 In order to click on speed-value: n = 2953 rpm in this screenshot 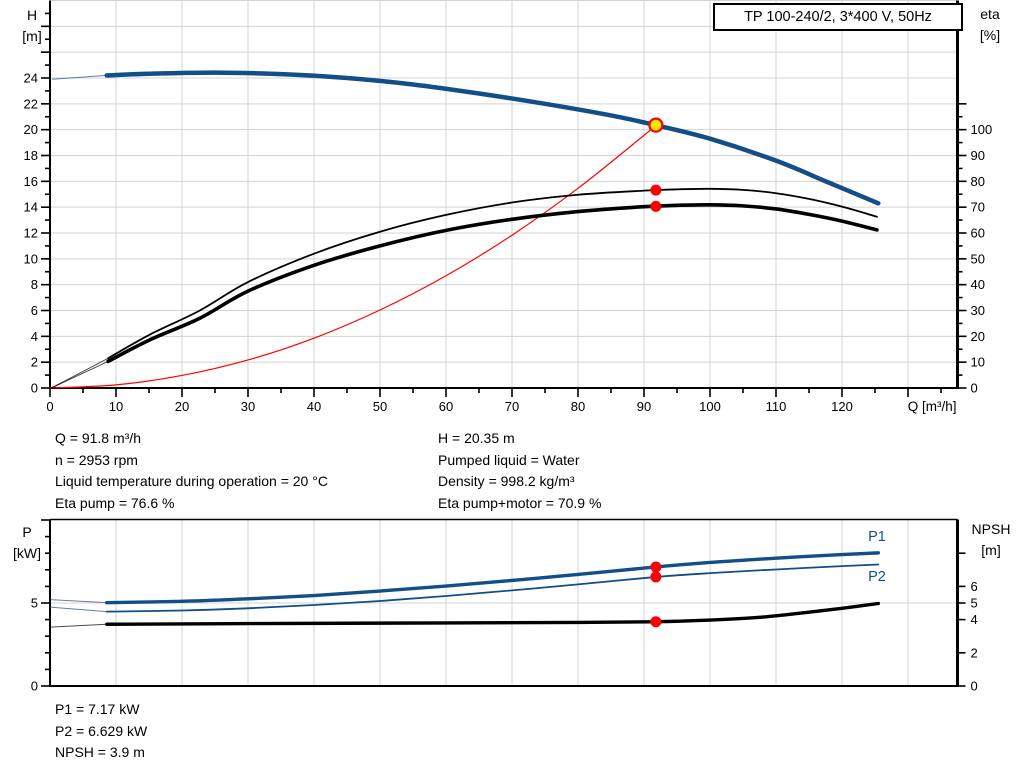, I will do `click(96, 459)`.